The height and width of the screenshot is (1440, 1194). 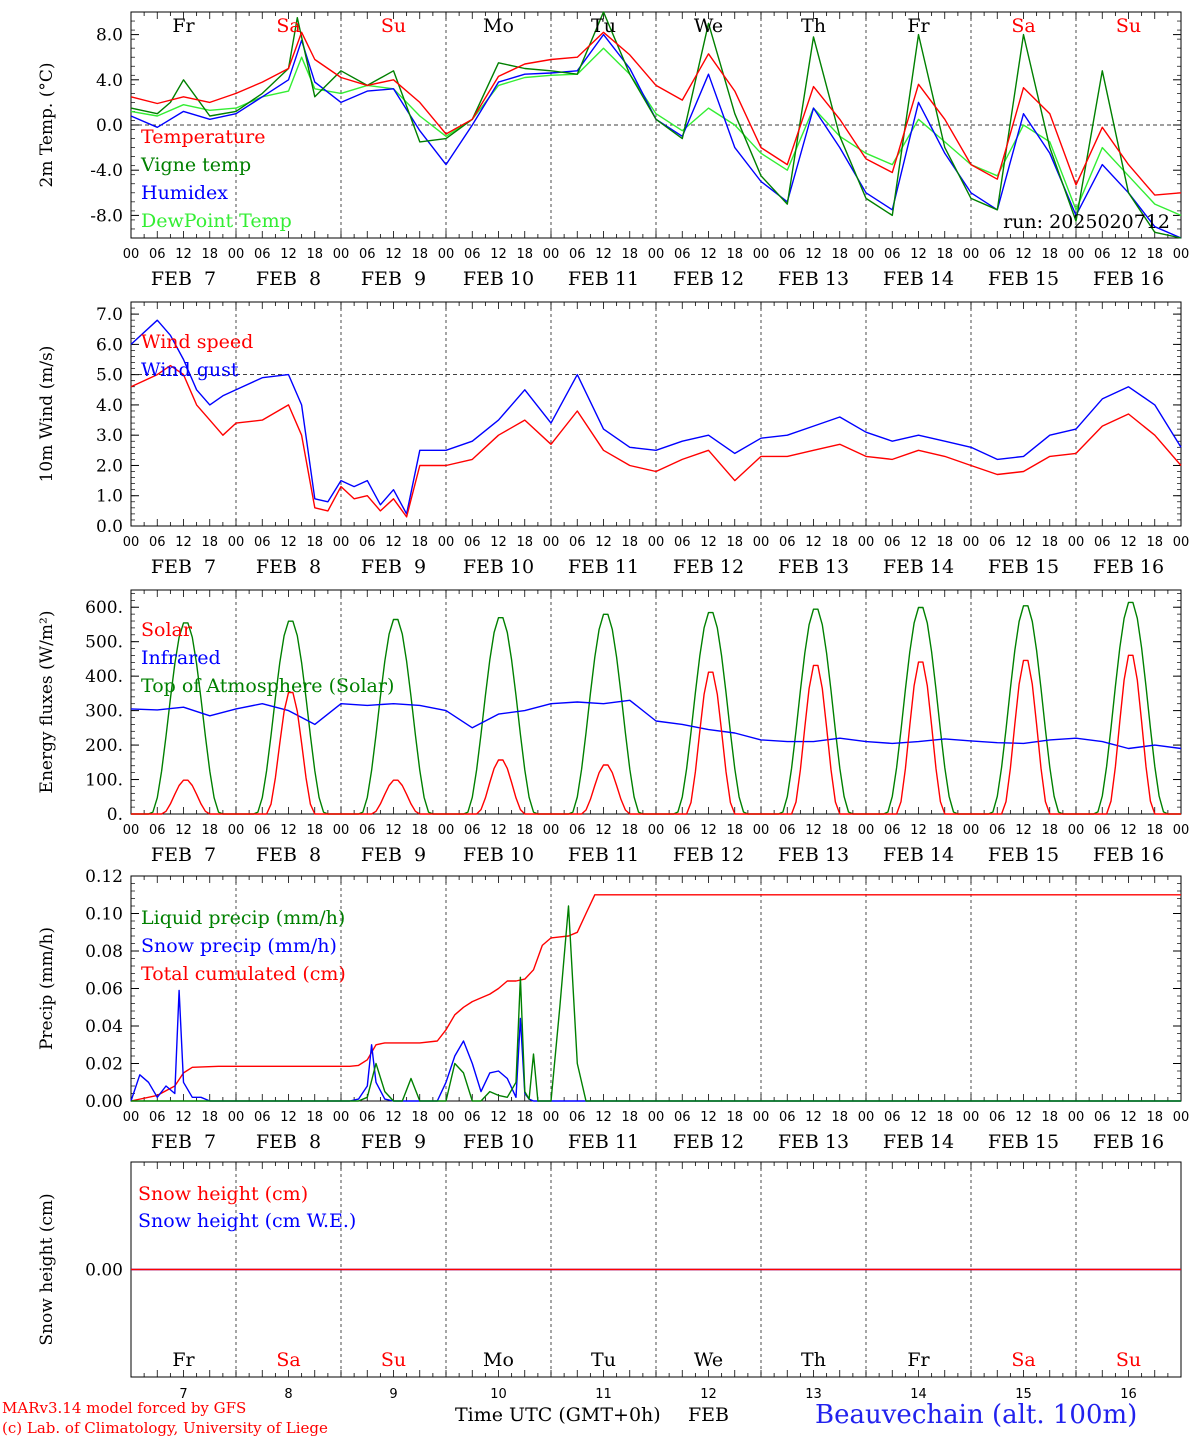 I want to click on y-axis-label: 2m Temp. (°C), so click(x=47, y=124).